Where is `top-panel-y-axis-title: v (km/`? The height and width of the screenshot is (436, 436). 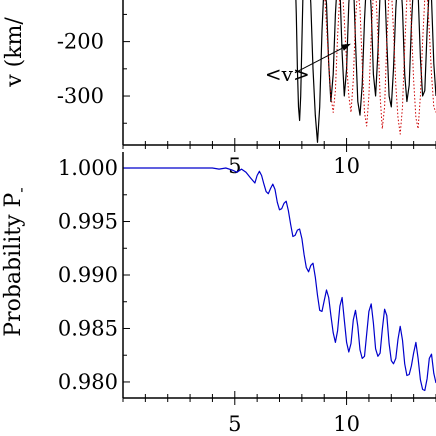 top-panel-y-axis-title: v (km/ is located at coordinates (14, 52).